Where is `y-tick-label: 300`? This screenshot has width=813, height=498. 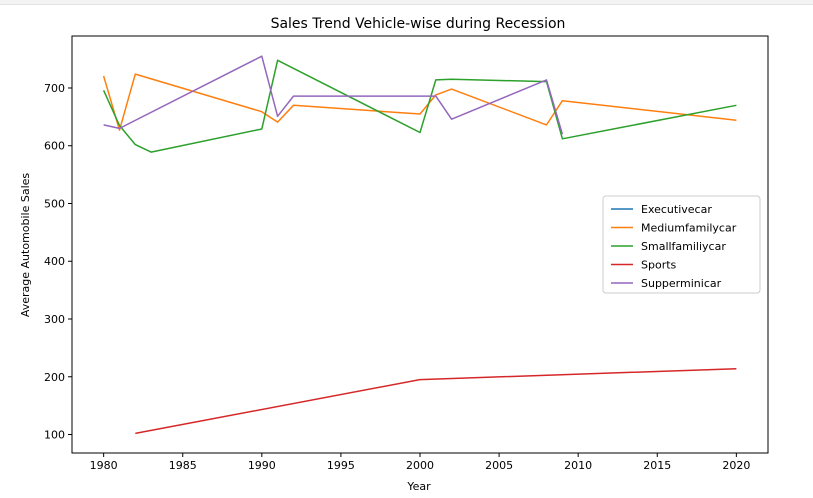 y-tick-label: 300 is located at coordinates (54, 319).